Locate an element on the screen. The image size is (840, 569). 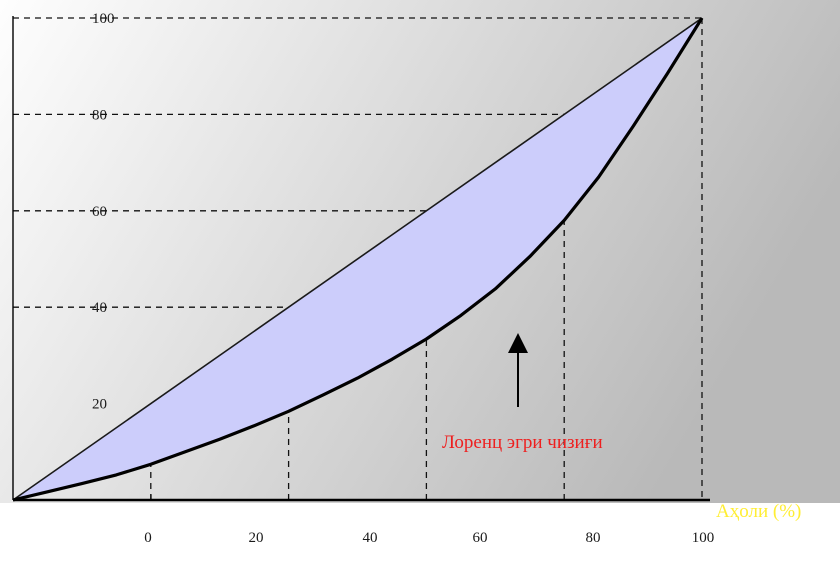
x-tick-label: 40 is located at coordinates (370, 538).